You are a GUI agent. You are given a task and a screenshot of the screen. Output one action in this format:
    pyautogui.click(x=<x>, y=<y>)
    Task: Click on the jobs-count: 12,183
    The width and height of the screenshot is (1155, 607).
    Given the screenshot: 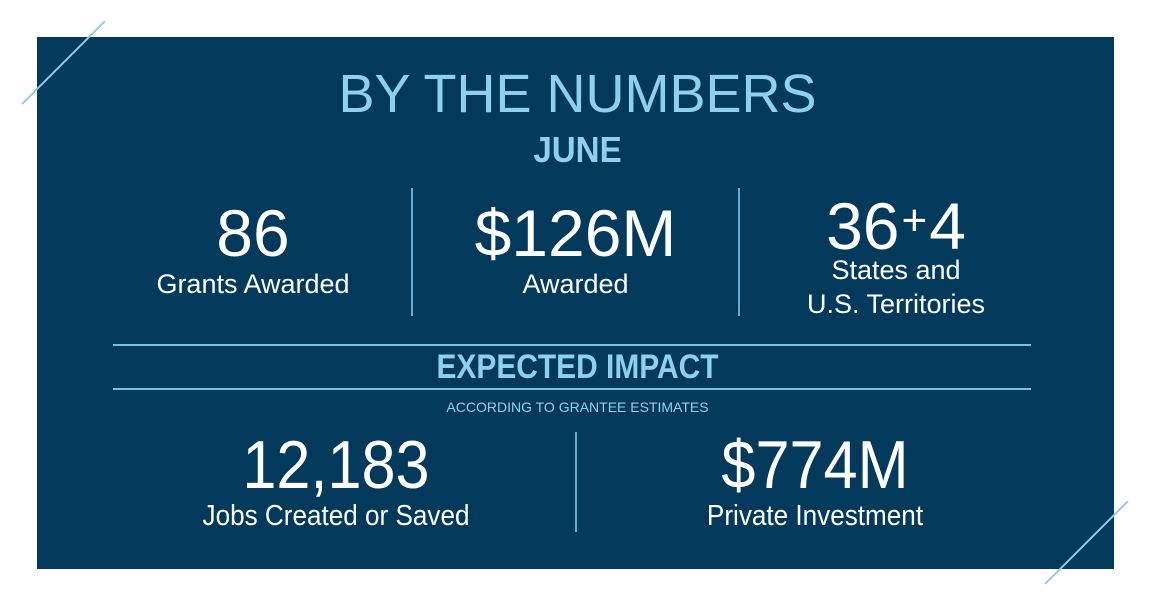 What is the action you would take?
    pyautogui.click(x=336, y=465)
    